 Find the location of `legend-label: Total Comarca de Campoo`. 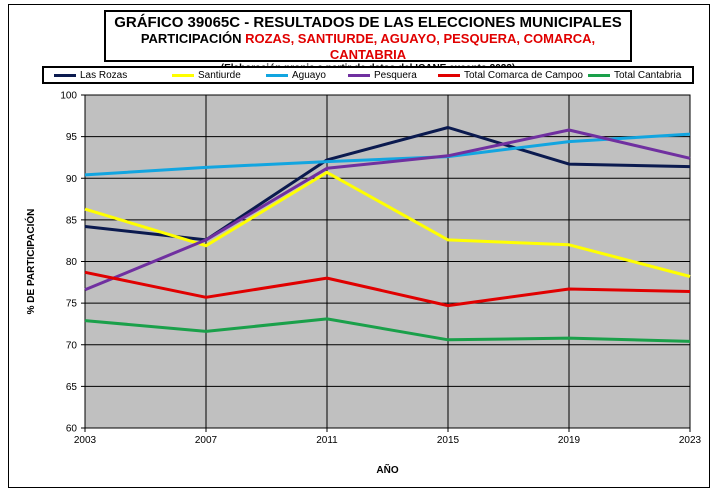

legend-label: Total Comarca de Campoo is located at coordinates (523, 75).